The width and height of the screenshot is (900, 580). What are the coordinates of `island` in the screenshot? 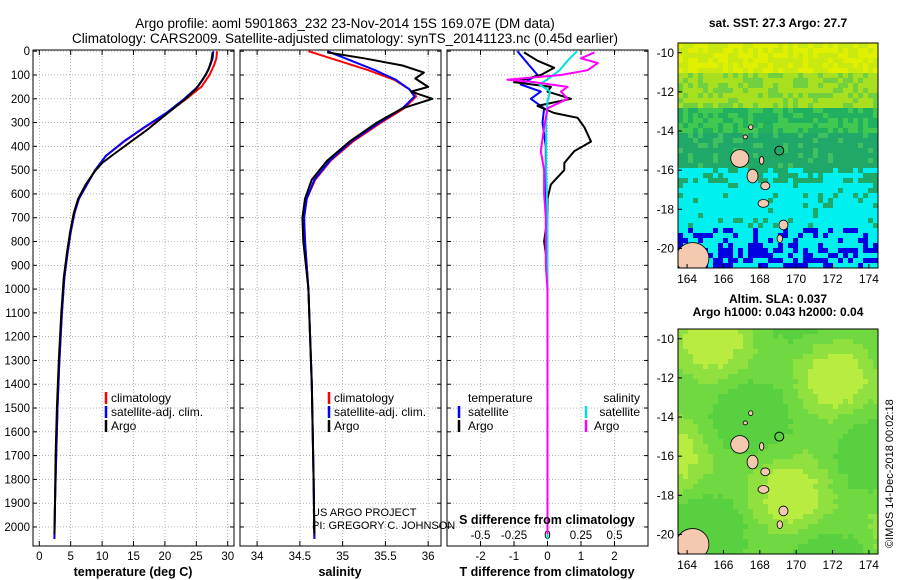 It's located at (751, 413).